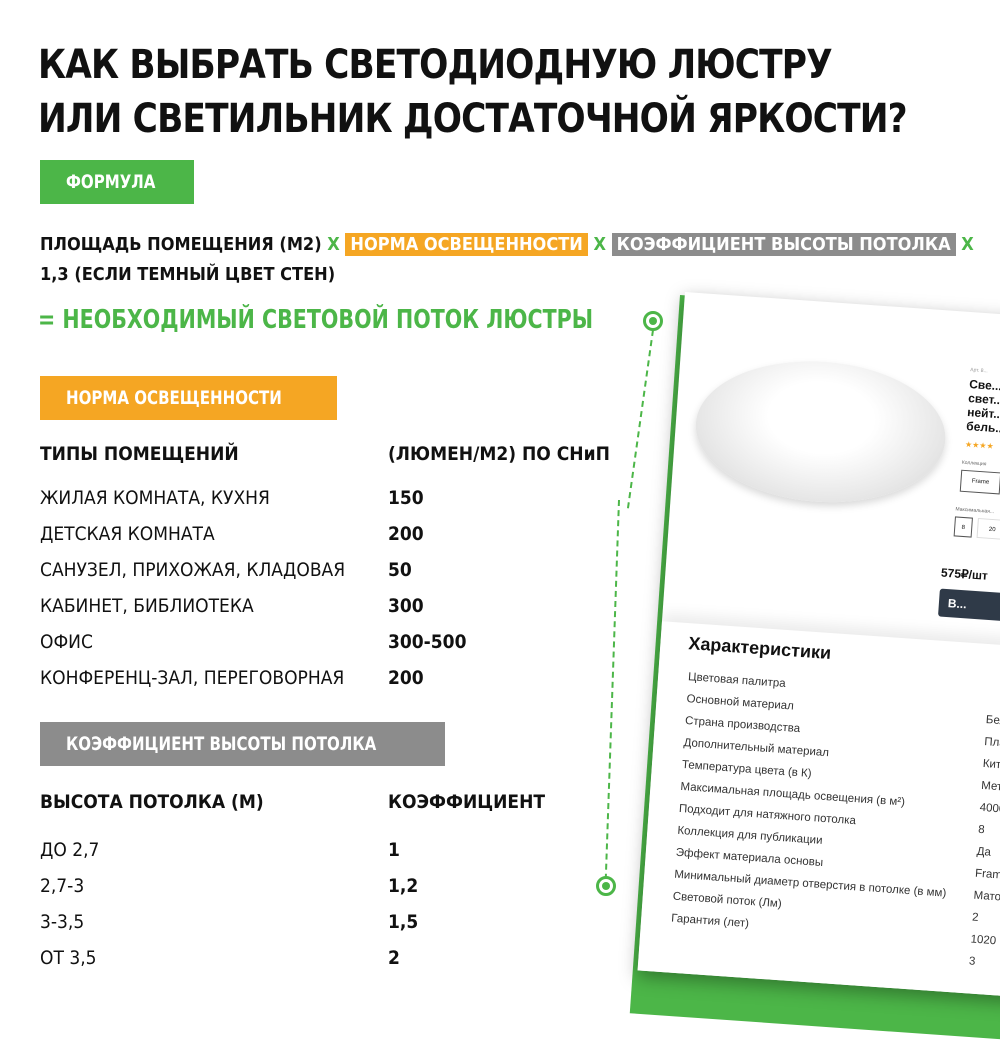 Image resolution: width=1000 pixels, height=1041 pixels. I want to click on row-label: 3-3,5, so click(62, 922).